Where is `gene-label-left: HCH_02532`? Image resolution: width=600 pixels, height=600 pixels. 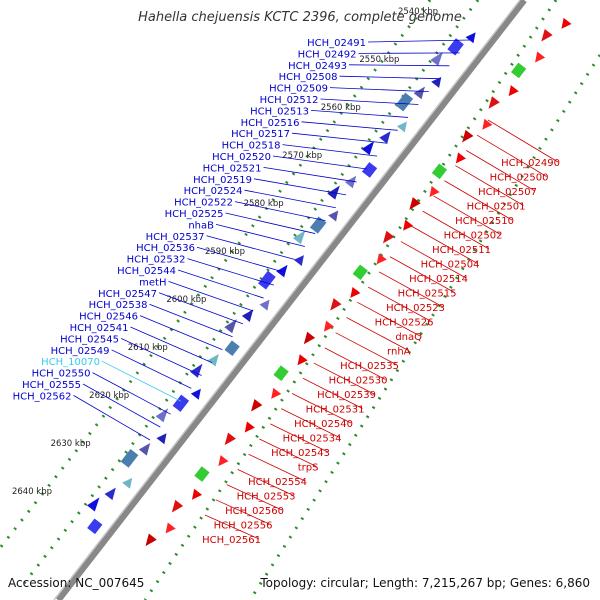
gene-label-left: HCH_02532 is located at coordinates (156, 260).